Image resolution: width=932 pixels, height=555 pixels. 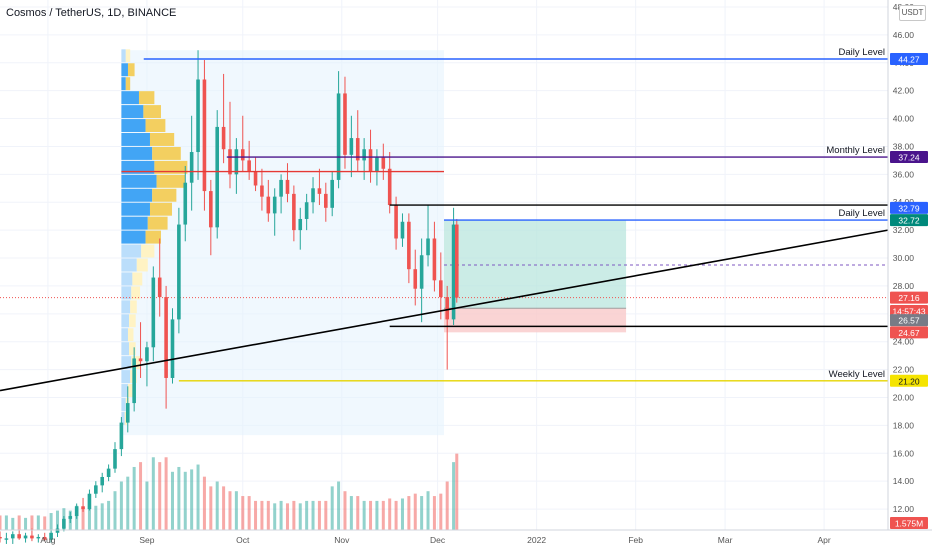 What do you see at coordinates (912, 13) in the screenshot?
I see `currency-button: USDT` at bounding box center [912, 13].